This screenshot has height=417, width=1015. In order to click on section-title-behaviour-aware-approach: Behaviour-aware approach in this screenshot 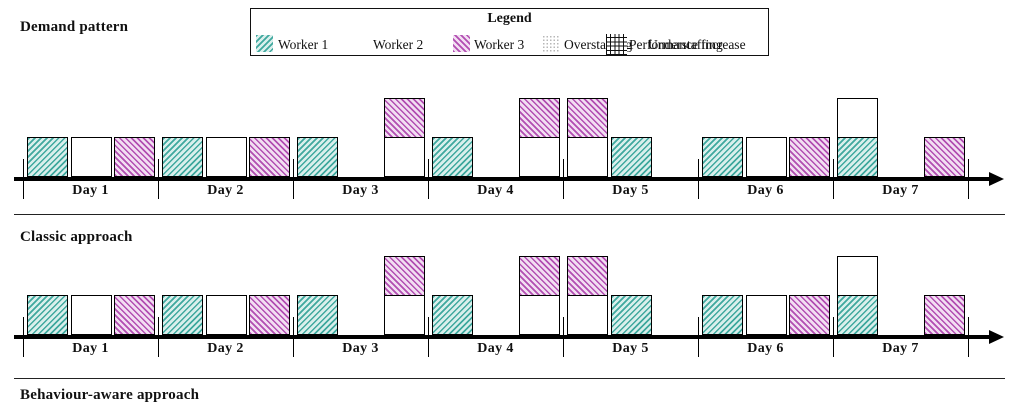, I will do `click(110, 395)`.